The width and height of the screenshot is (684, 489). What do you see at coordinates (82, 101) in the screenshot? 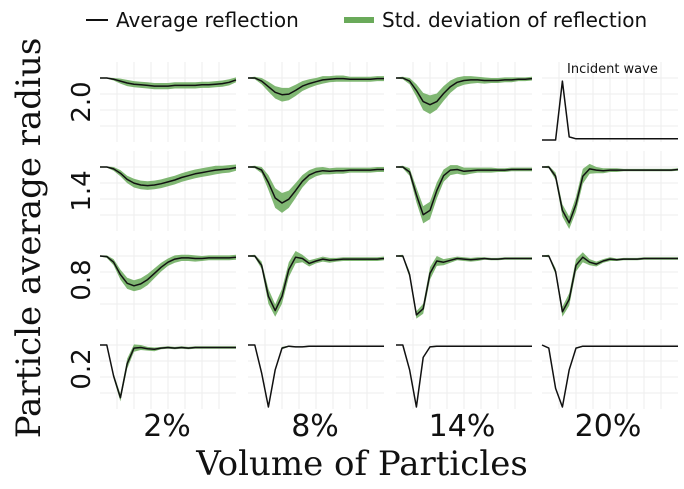
I see `row-label-2.0: 2.0` at bounding box center [82, 101].